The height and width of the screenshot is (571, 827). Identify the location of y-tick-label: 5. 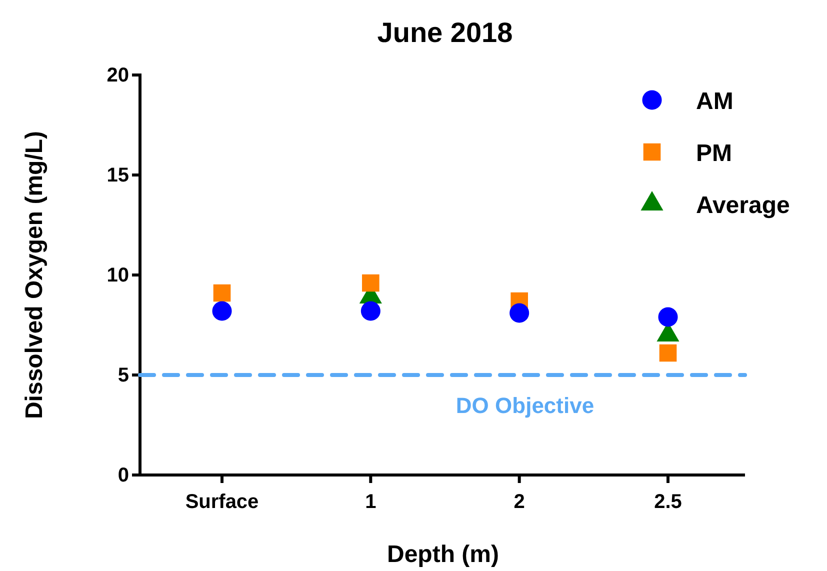
(123, 375).